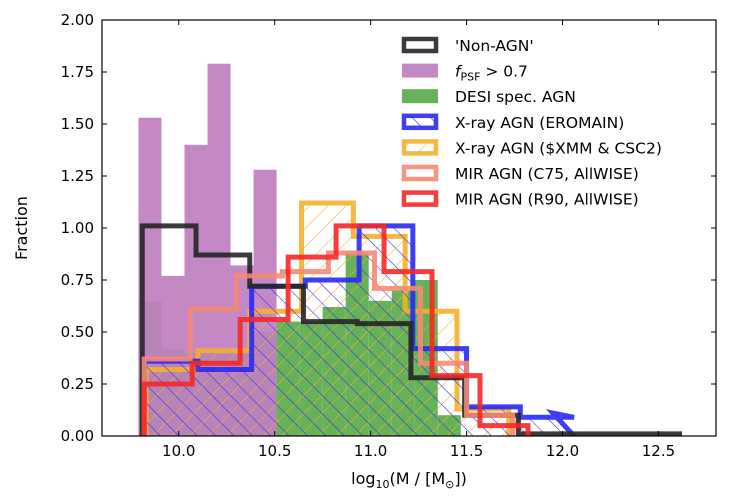  Describe the element at coordinates (77, 72) in the screenshot. I see `y-tick-label: 1.75` at that location.